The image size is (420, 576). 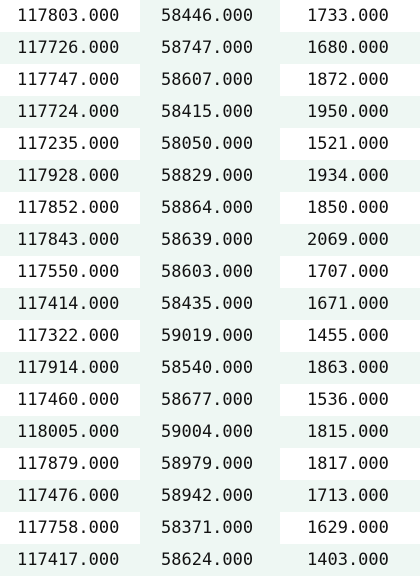 I want to click on table-row: 117726.000 58747.000 1680.000, so click(x=210, y=48).